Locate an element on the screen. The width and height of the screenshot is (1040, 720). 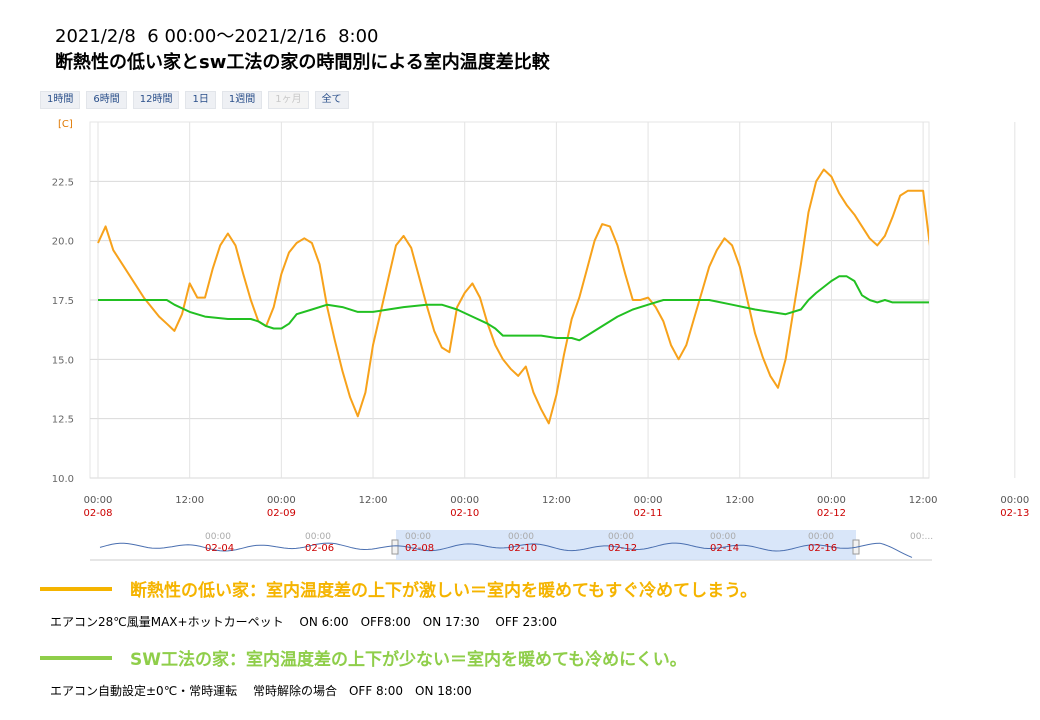
y-tick-label: 15.0 is located at coordinates (63, 360).